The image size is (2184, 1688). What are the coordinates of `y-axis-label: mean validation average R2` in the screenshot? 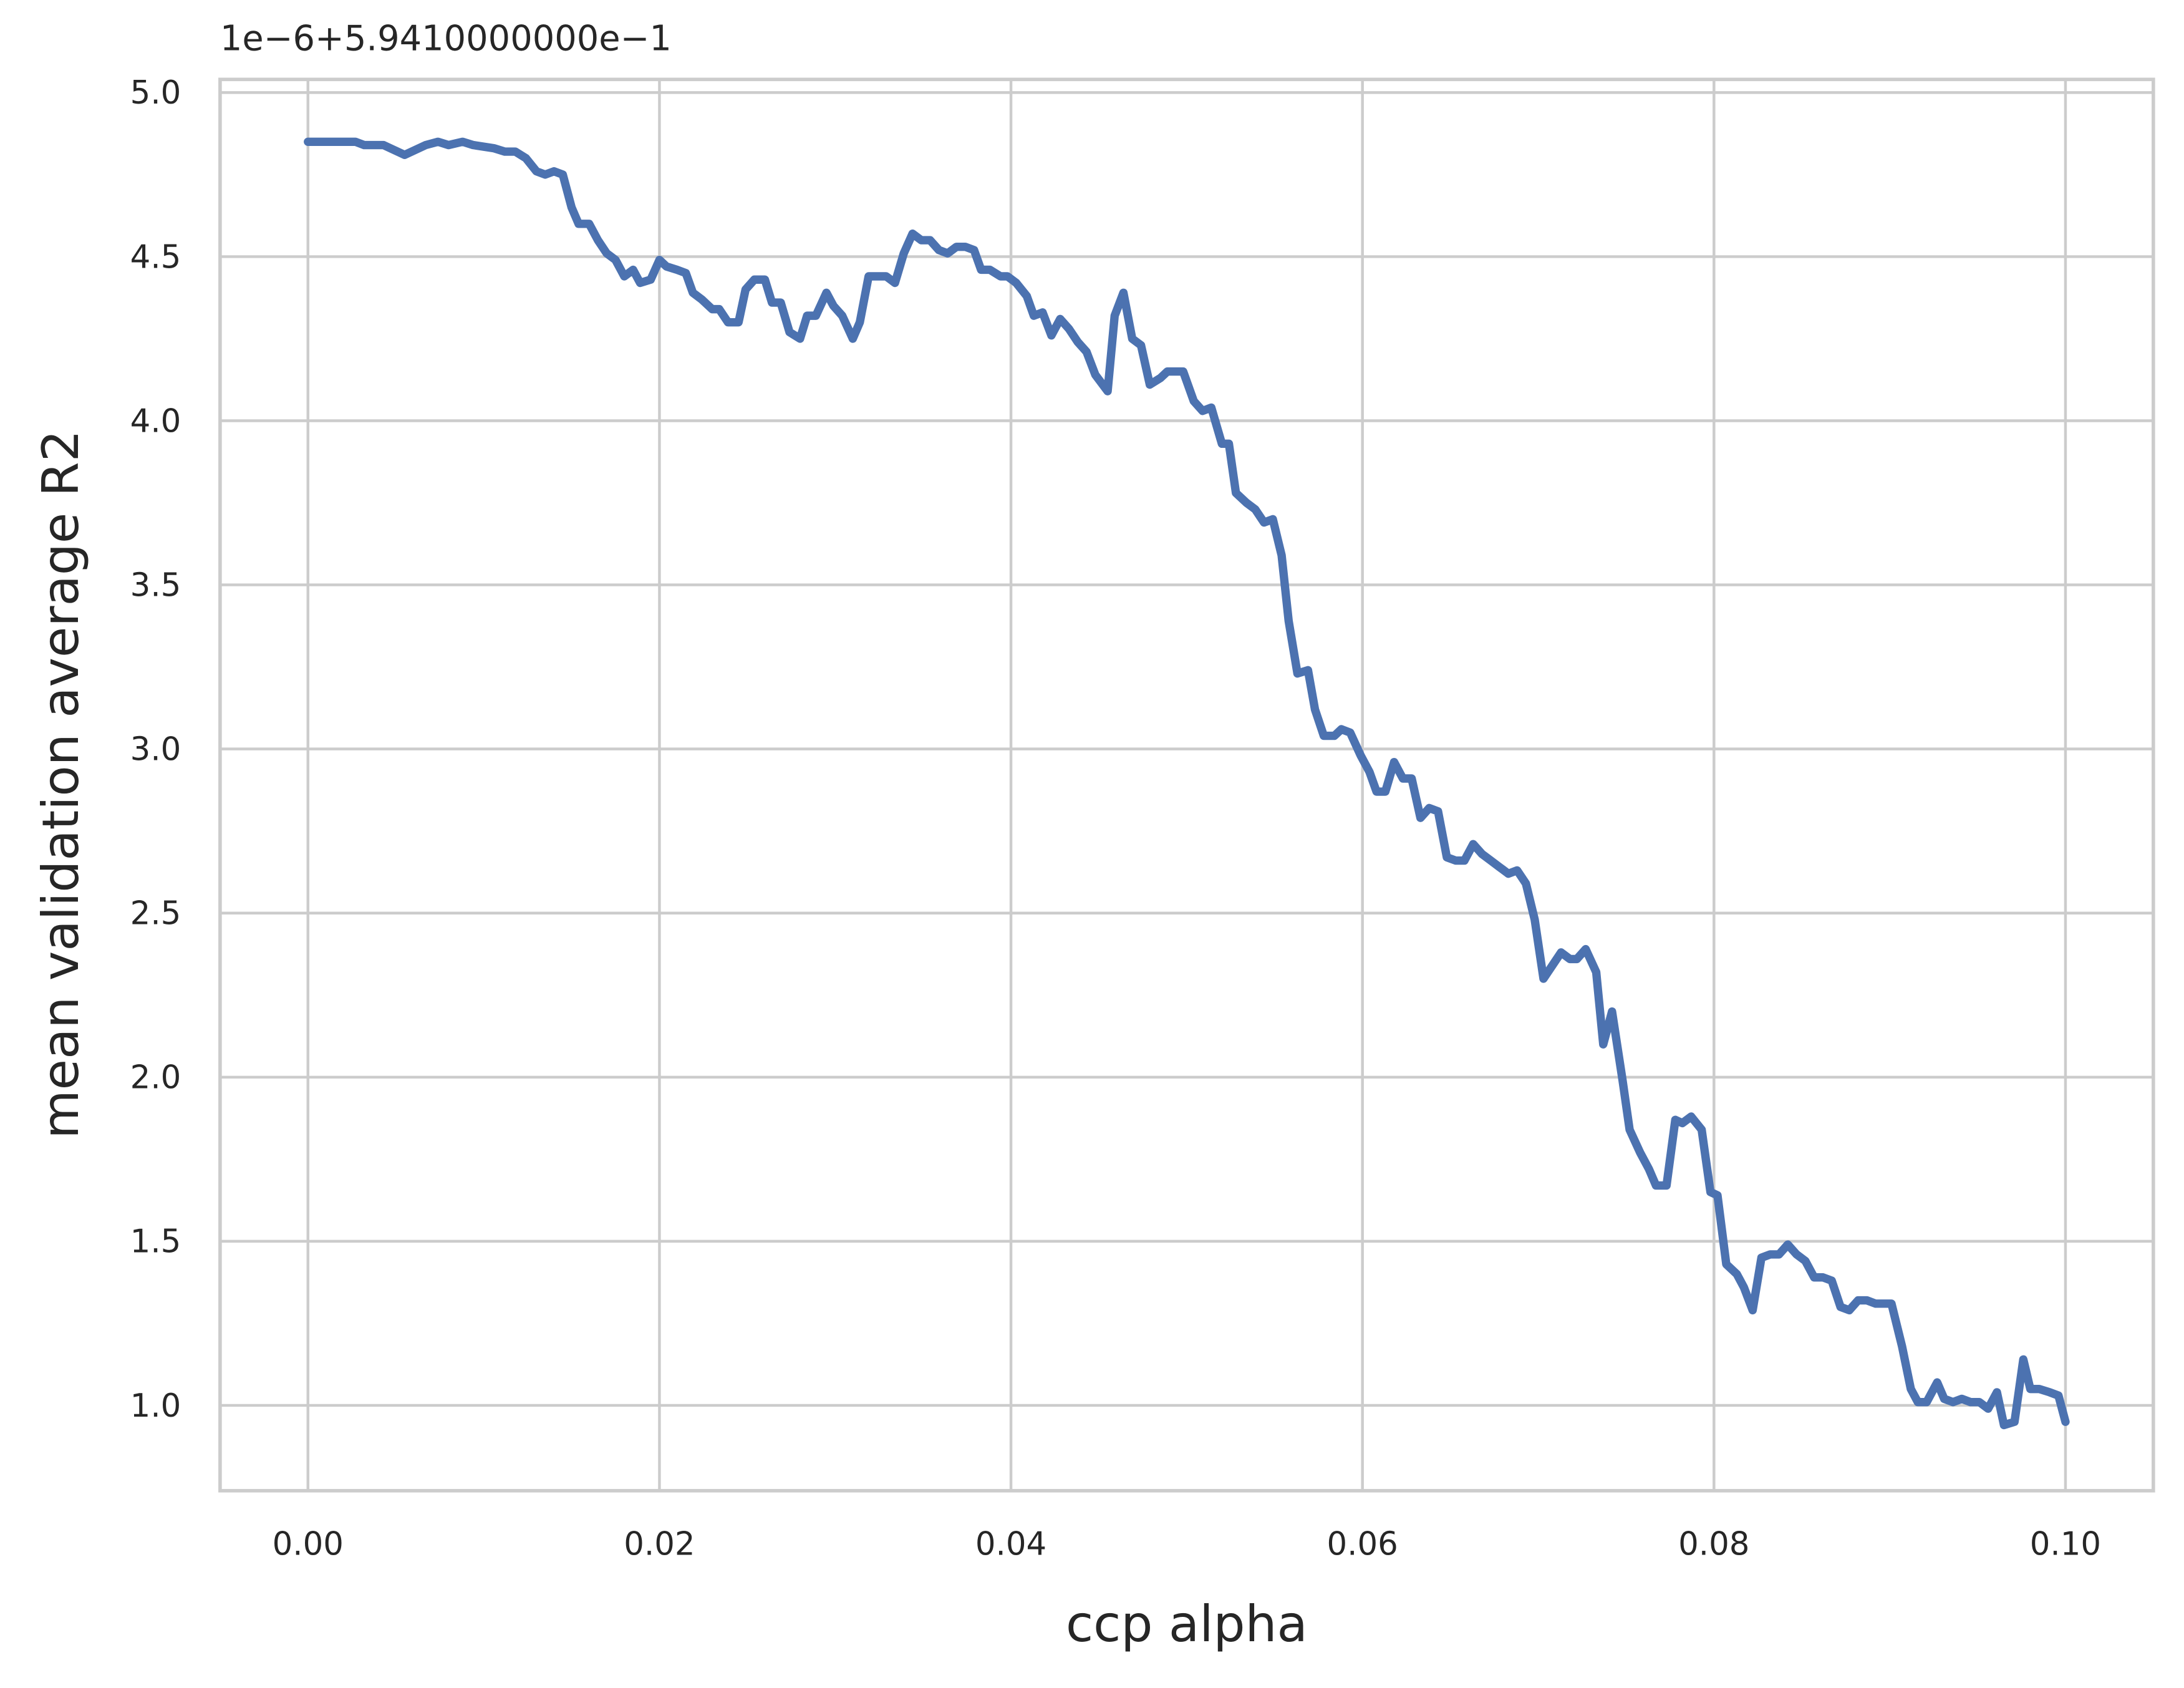 It's located at (60, 784).